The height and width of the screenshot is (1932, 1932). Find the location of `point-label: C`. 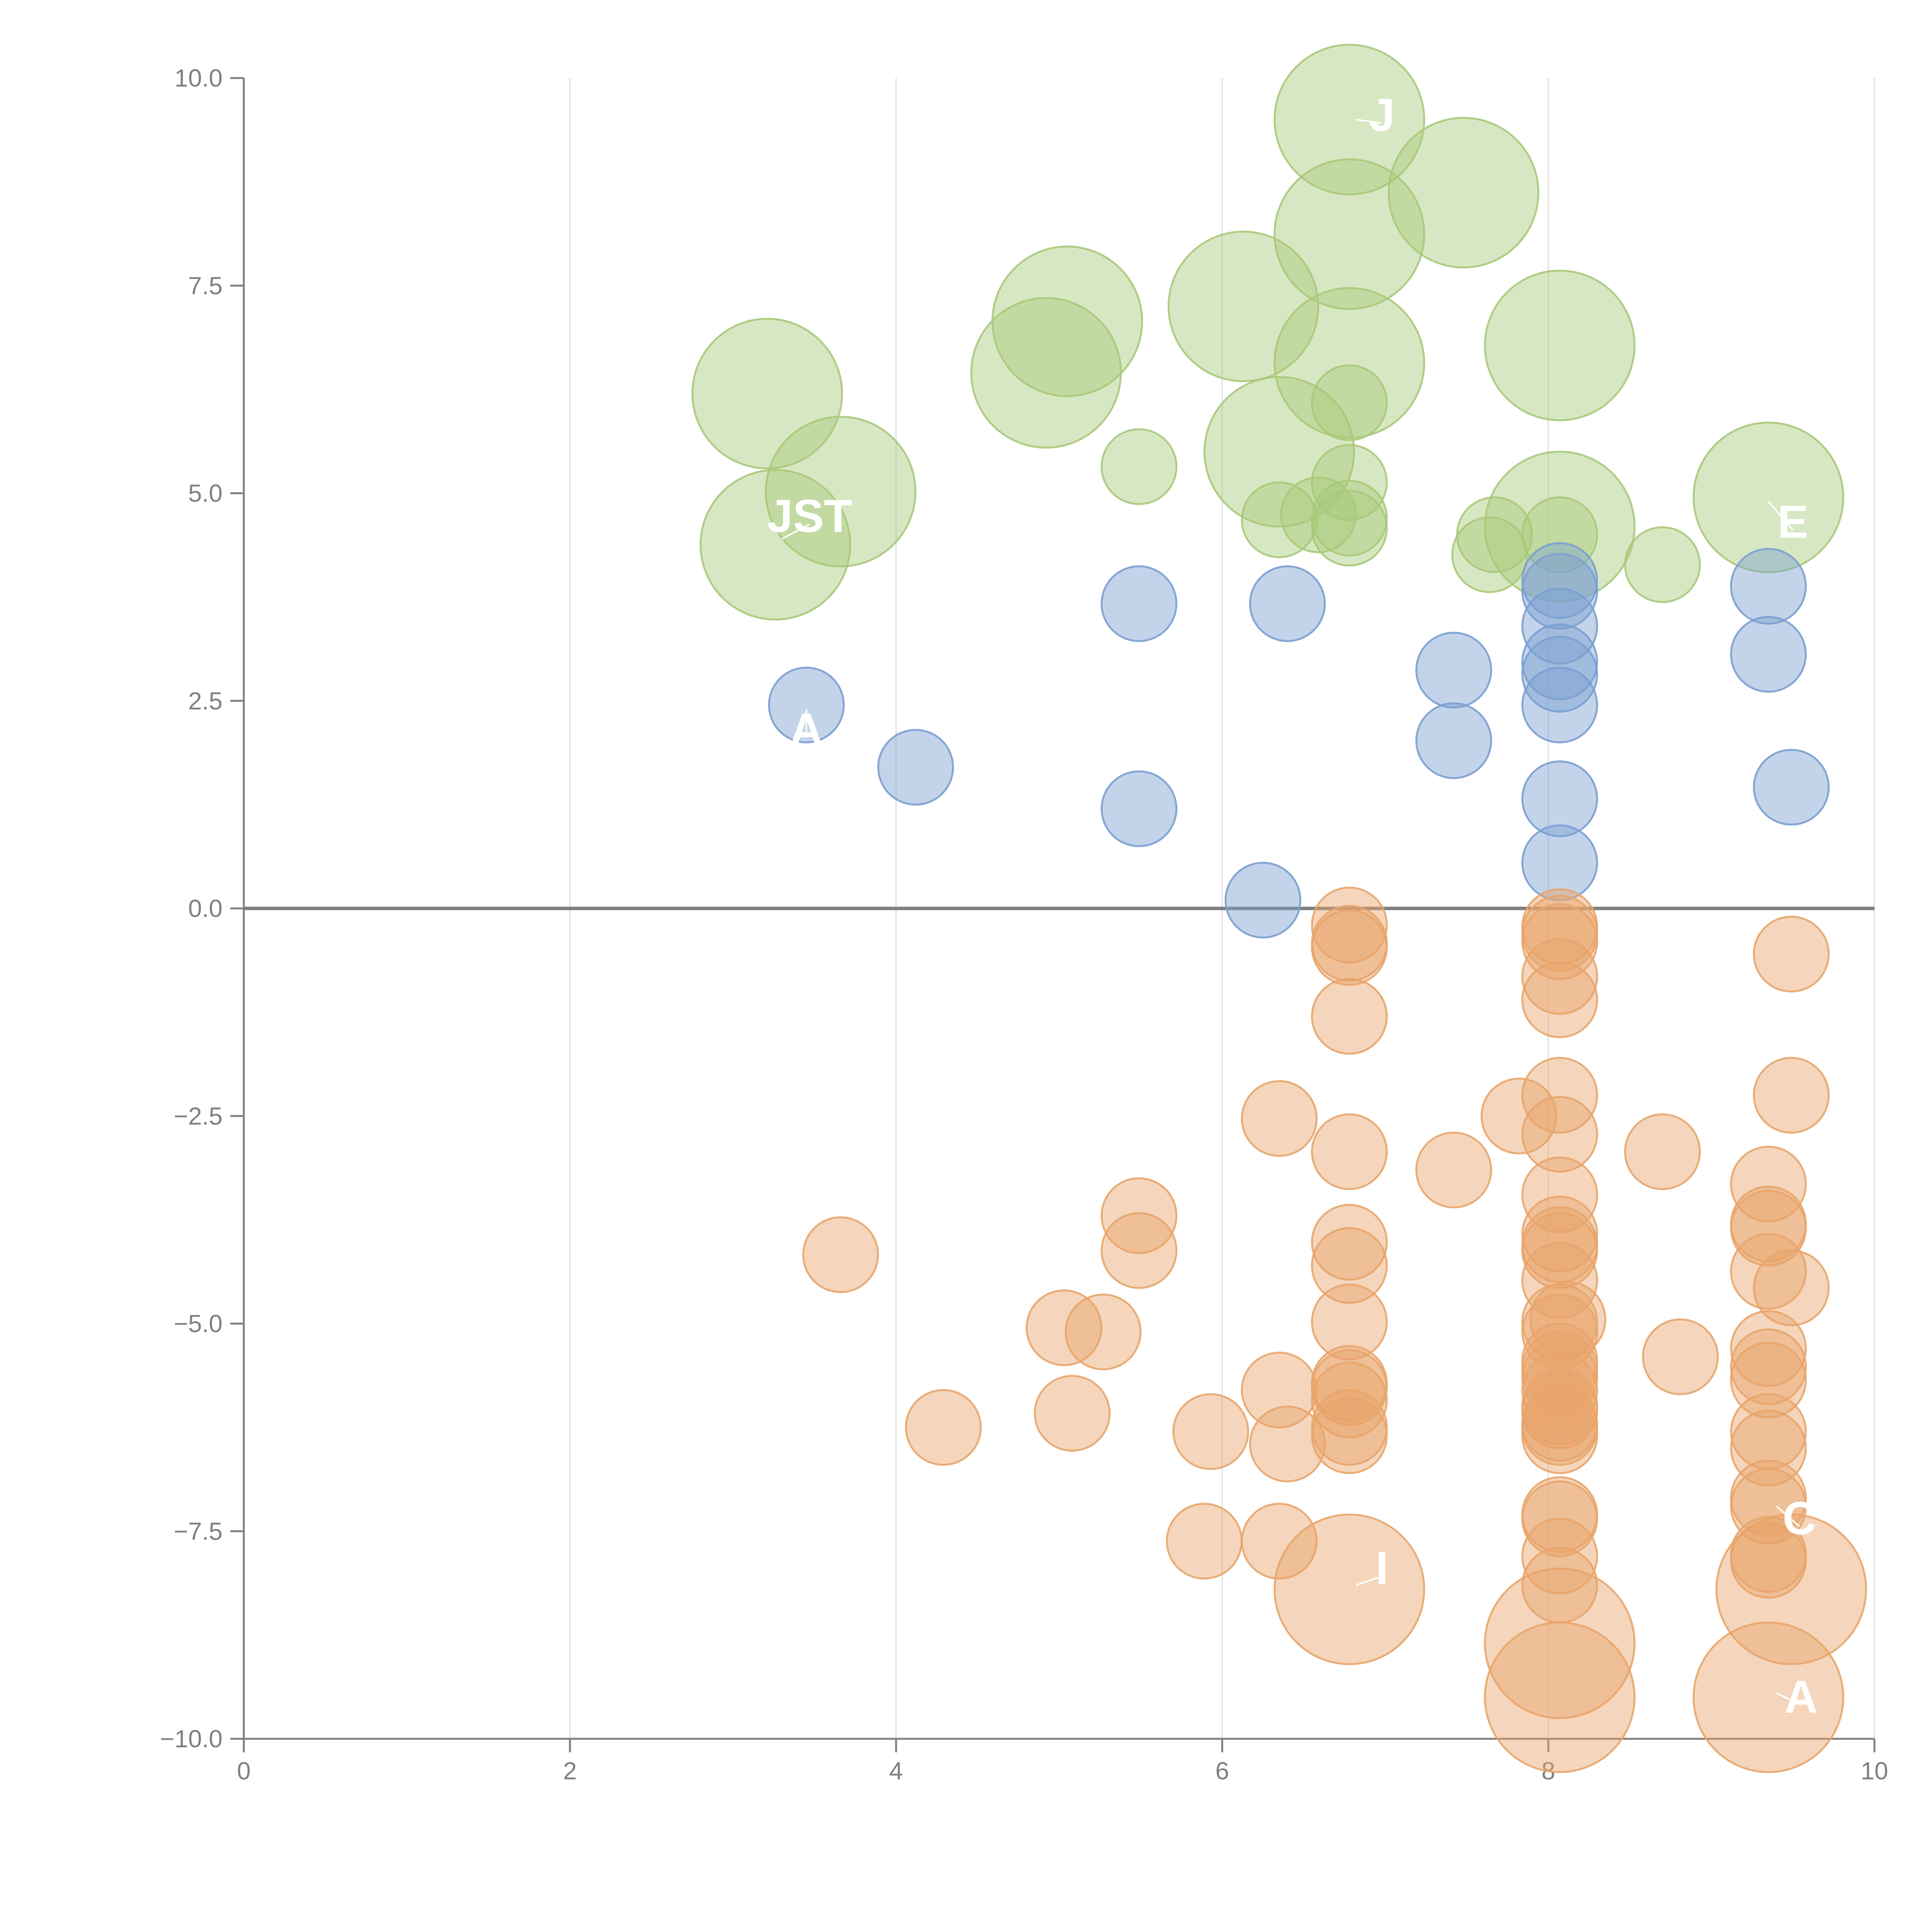

point-label: C is located at coordinates (1799, 1518).